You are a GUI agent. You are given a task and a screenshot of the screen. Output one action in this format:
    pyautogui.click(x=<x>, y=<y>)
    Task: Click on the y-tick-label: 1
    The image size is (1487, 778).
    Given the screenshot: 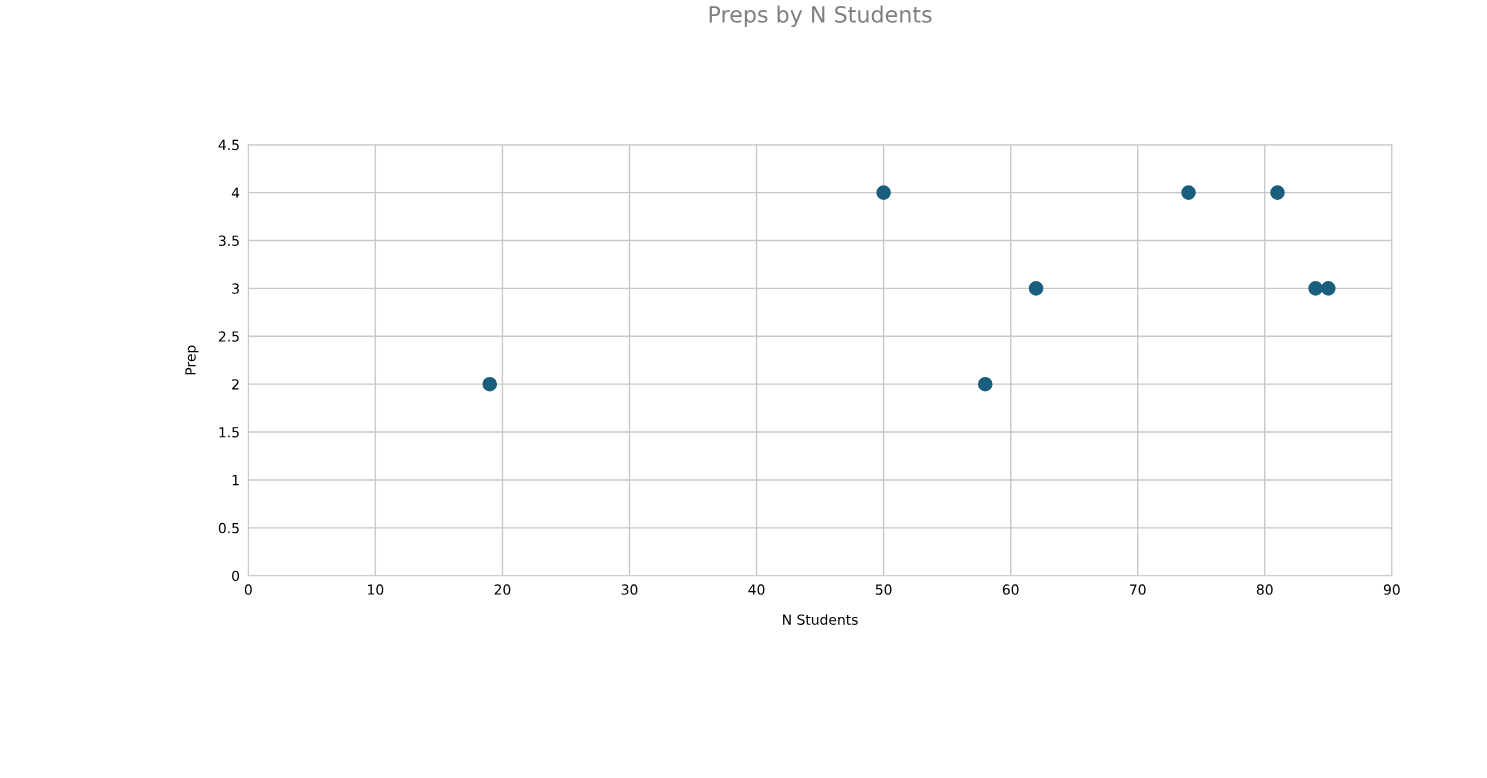 What is the action you would take?
    pyautogui.click(x=235, y=480)
    